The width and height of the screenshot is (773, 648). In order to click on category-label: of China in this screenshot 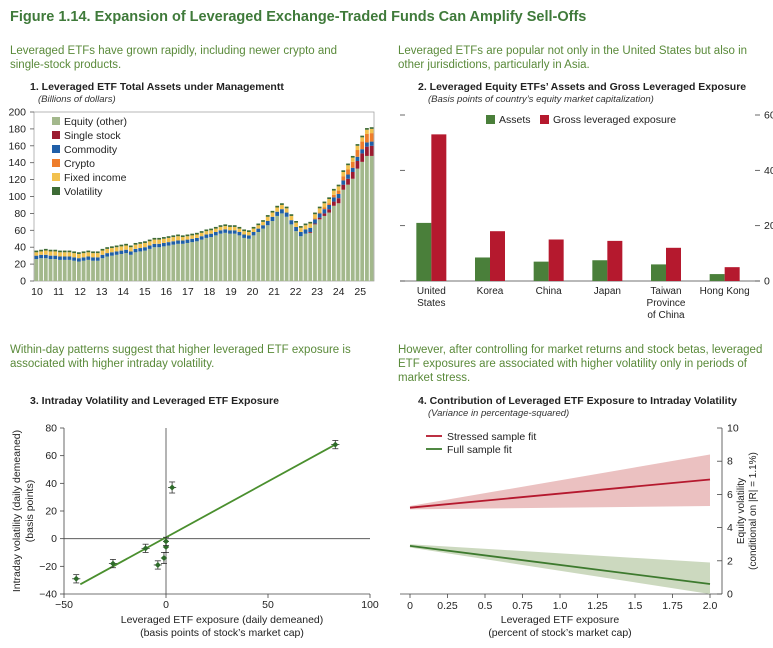, I will do `click(666, 315)`.